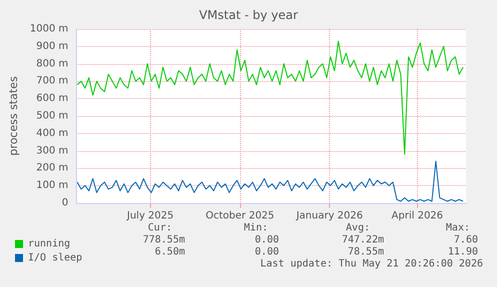  What do you see at coordinates (248, 15) in the screenshot?
I see `chart-title: VMstat - by year` at bounding box center [248, 15].